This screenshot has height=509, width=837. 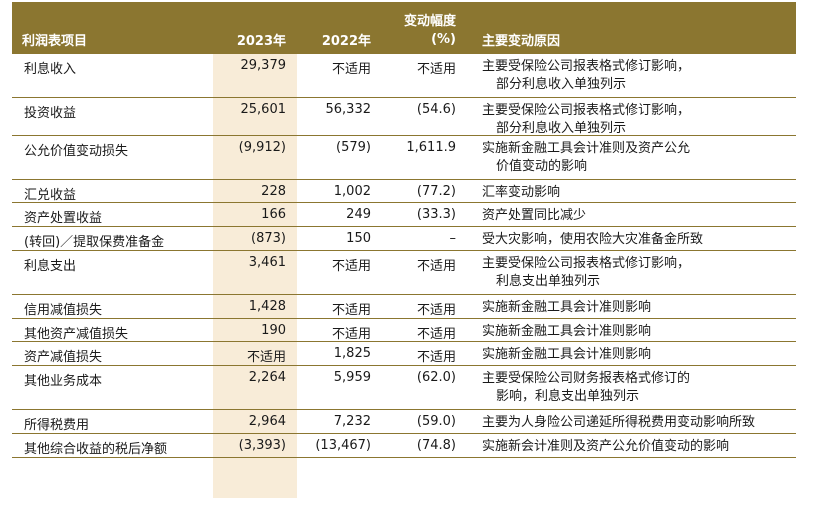 What do you see at coordinates (96, 449) in the screenshot?
I see `row-item-name: 其他综合收益的税后净额` at bounding box center [96, 449].